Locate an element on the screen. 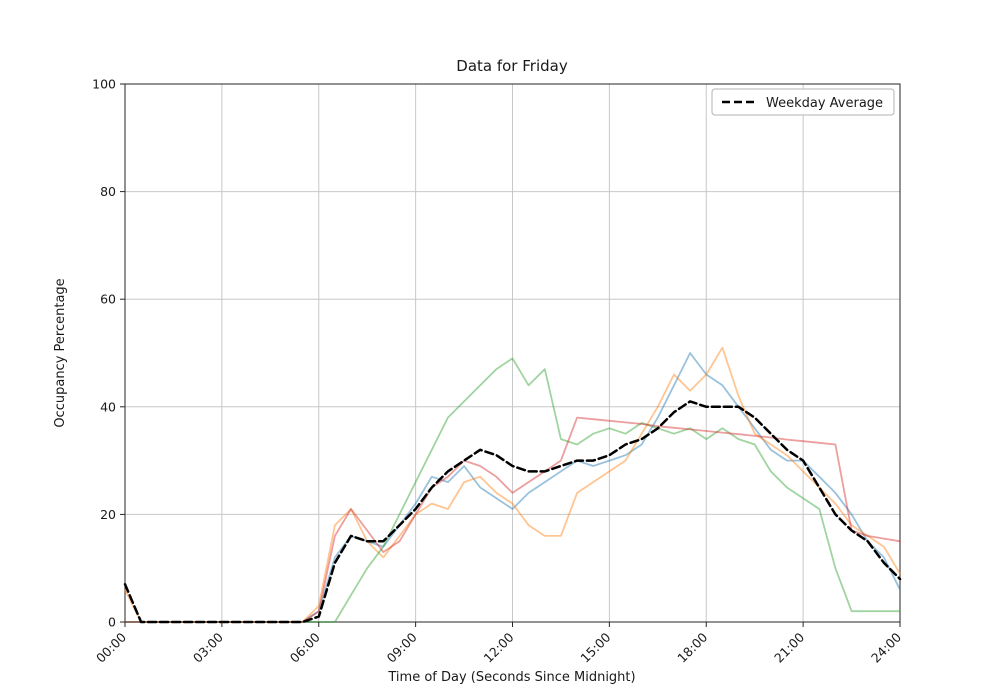 The width and height of the screenshot is (1000, 700). x-tick-label: 18:00 is located at coordinates (692, 647).